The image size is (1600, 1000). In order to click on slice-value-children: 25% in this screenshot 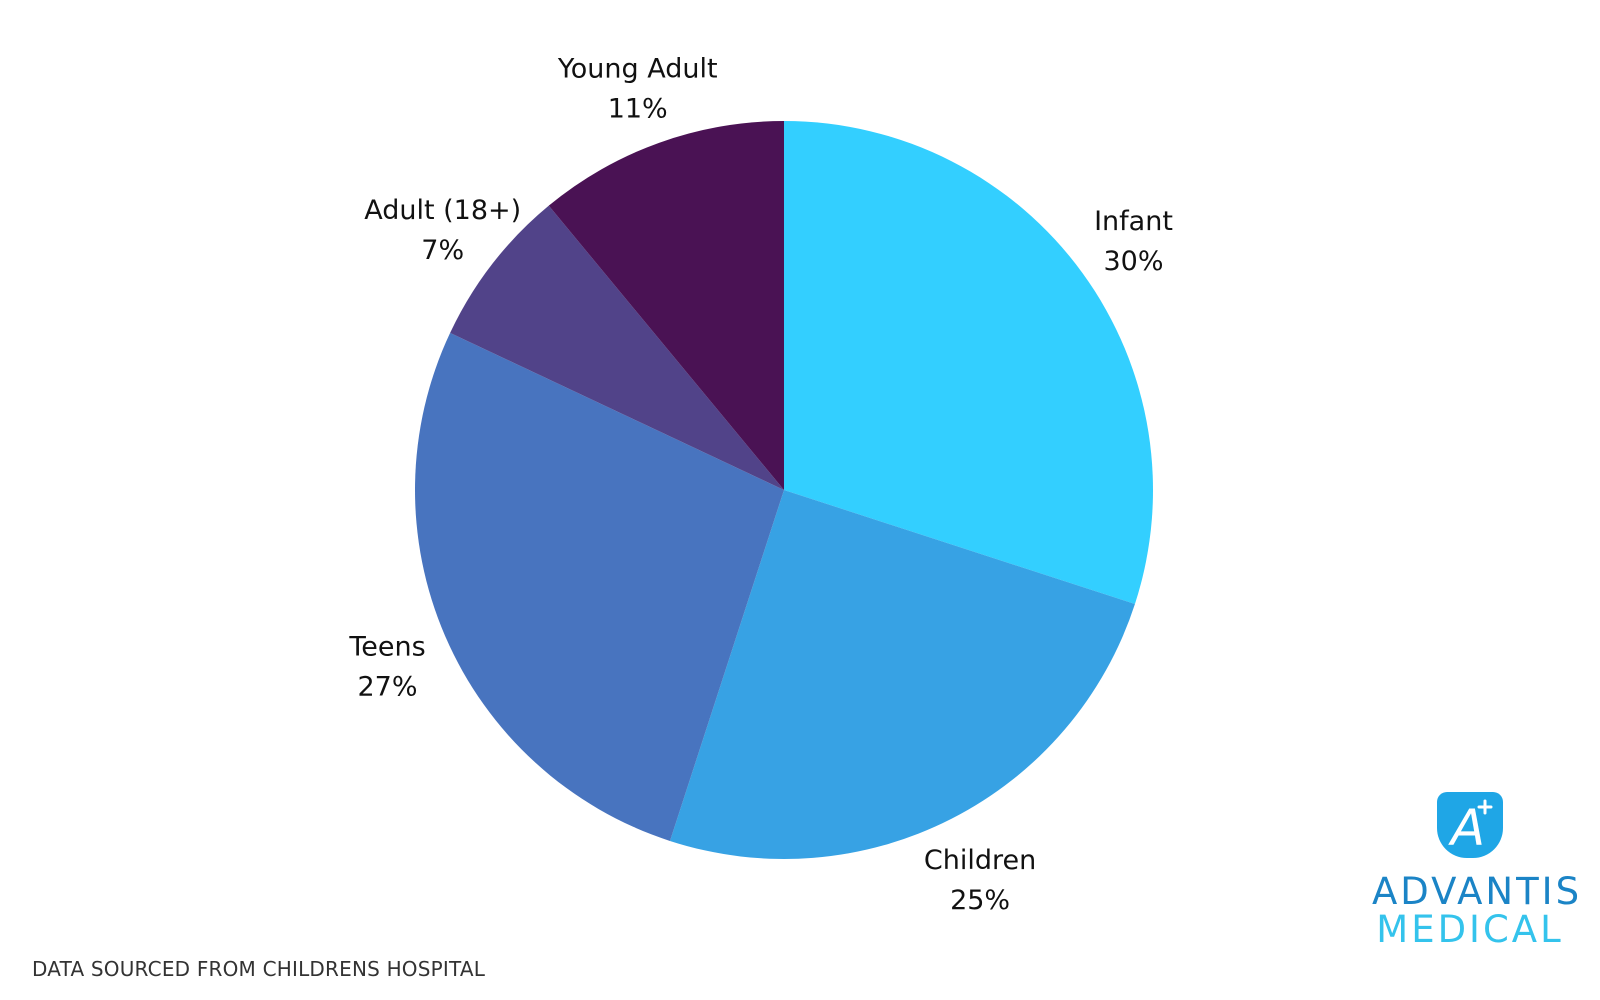, I will do `click(980, 900)`.